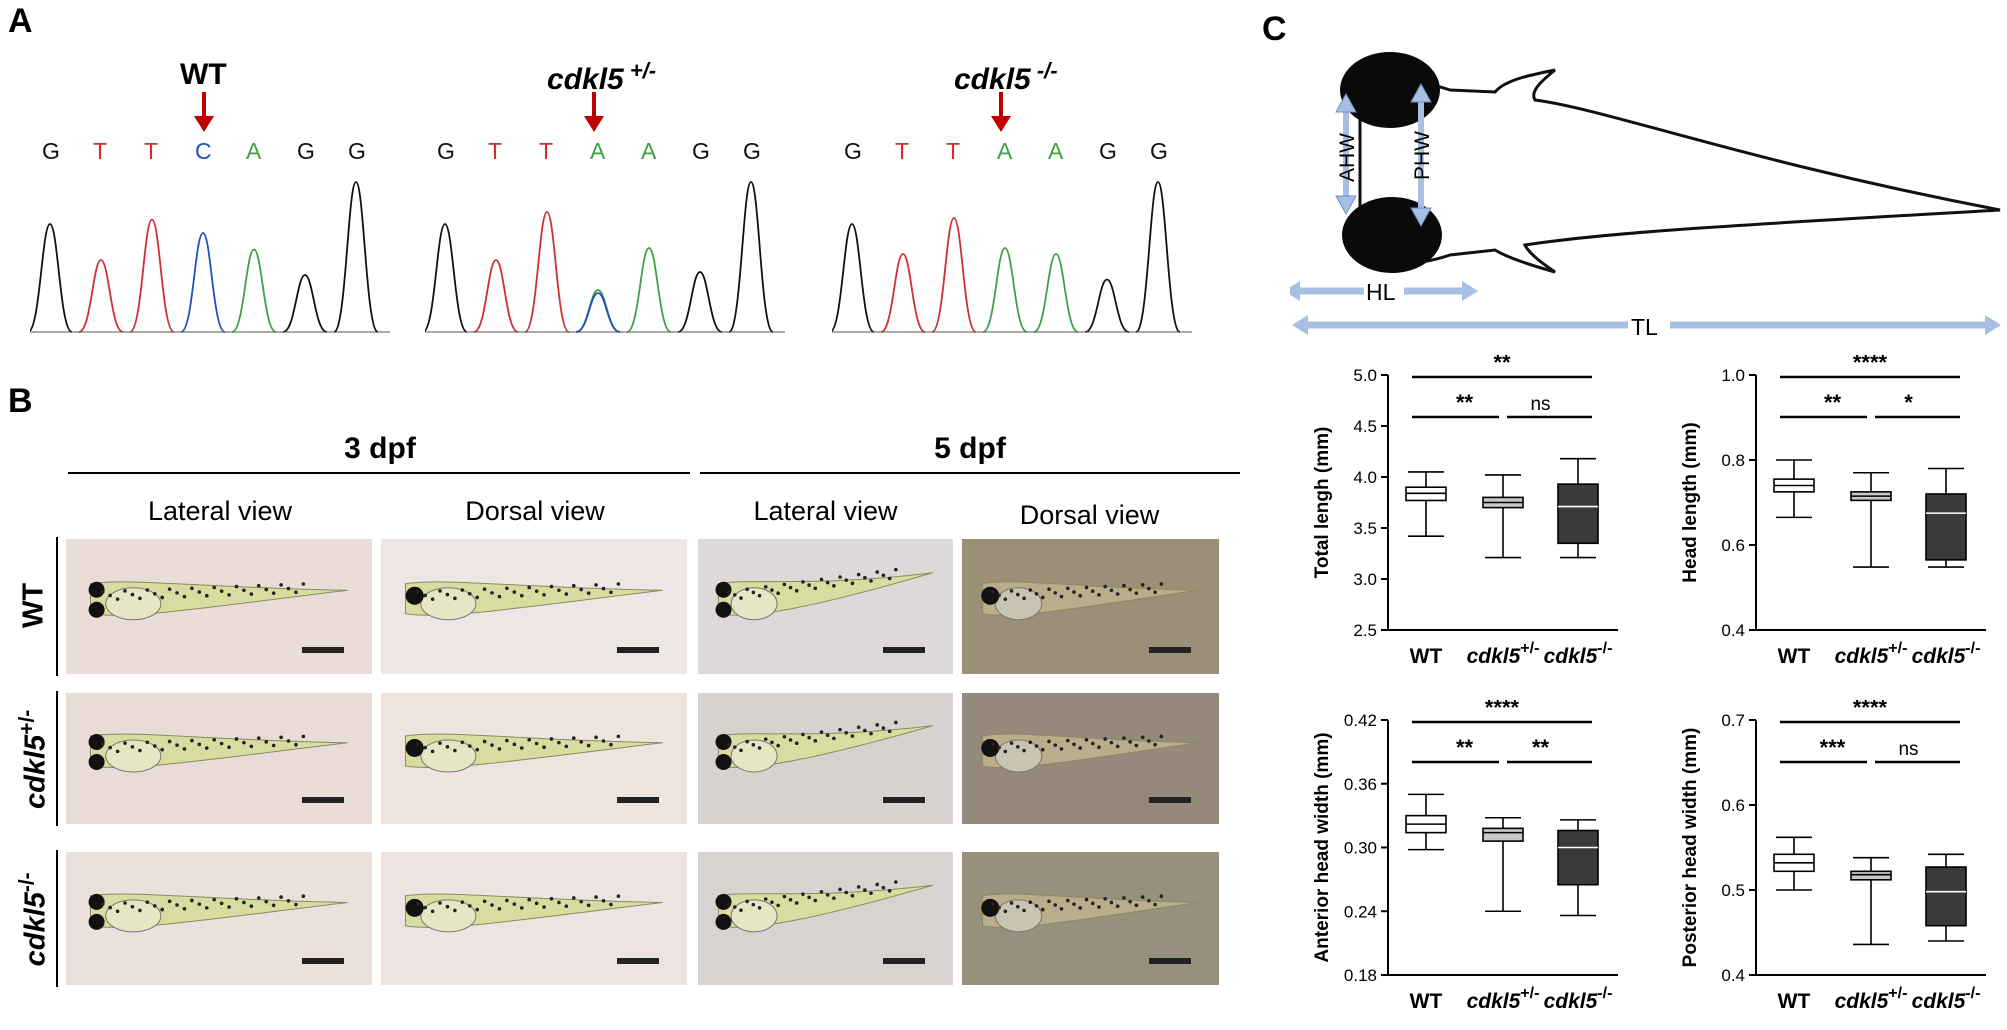 Image resolution: width=2007 pixels, height=1030 pixels. I want to click on y-tick-label: 0.5, so click(1733, 890).